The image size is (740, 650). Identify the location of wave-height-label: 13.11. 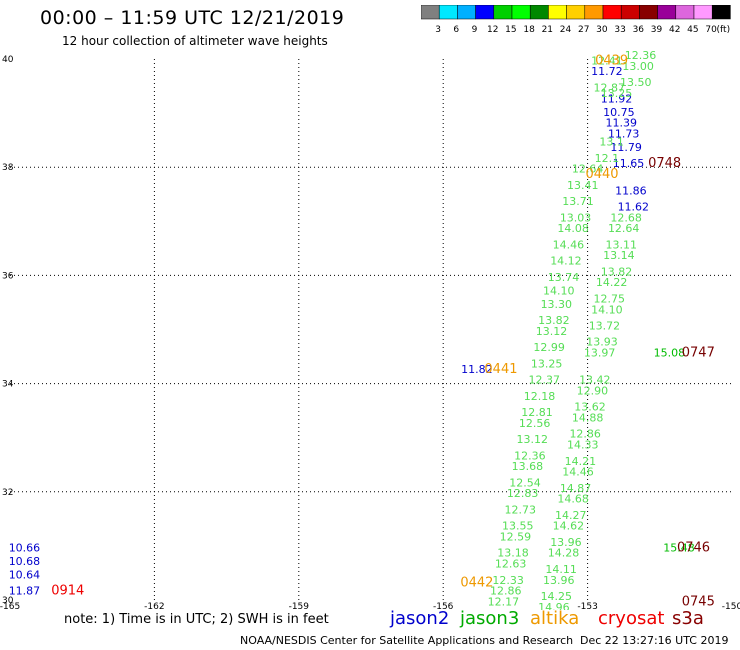
(622, 244).